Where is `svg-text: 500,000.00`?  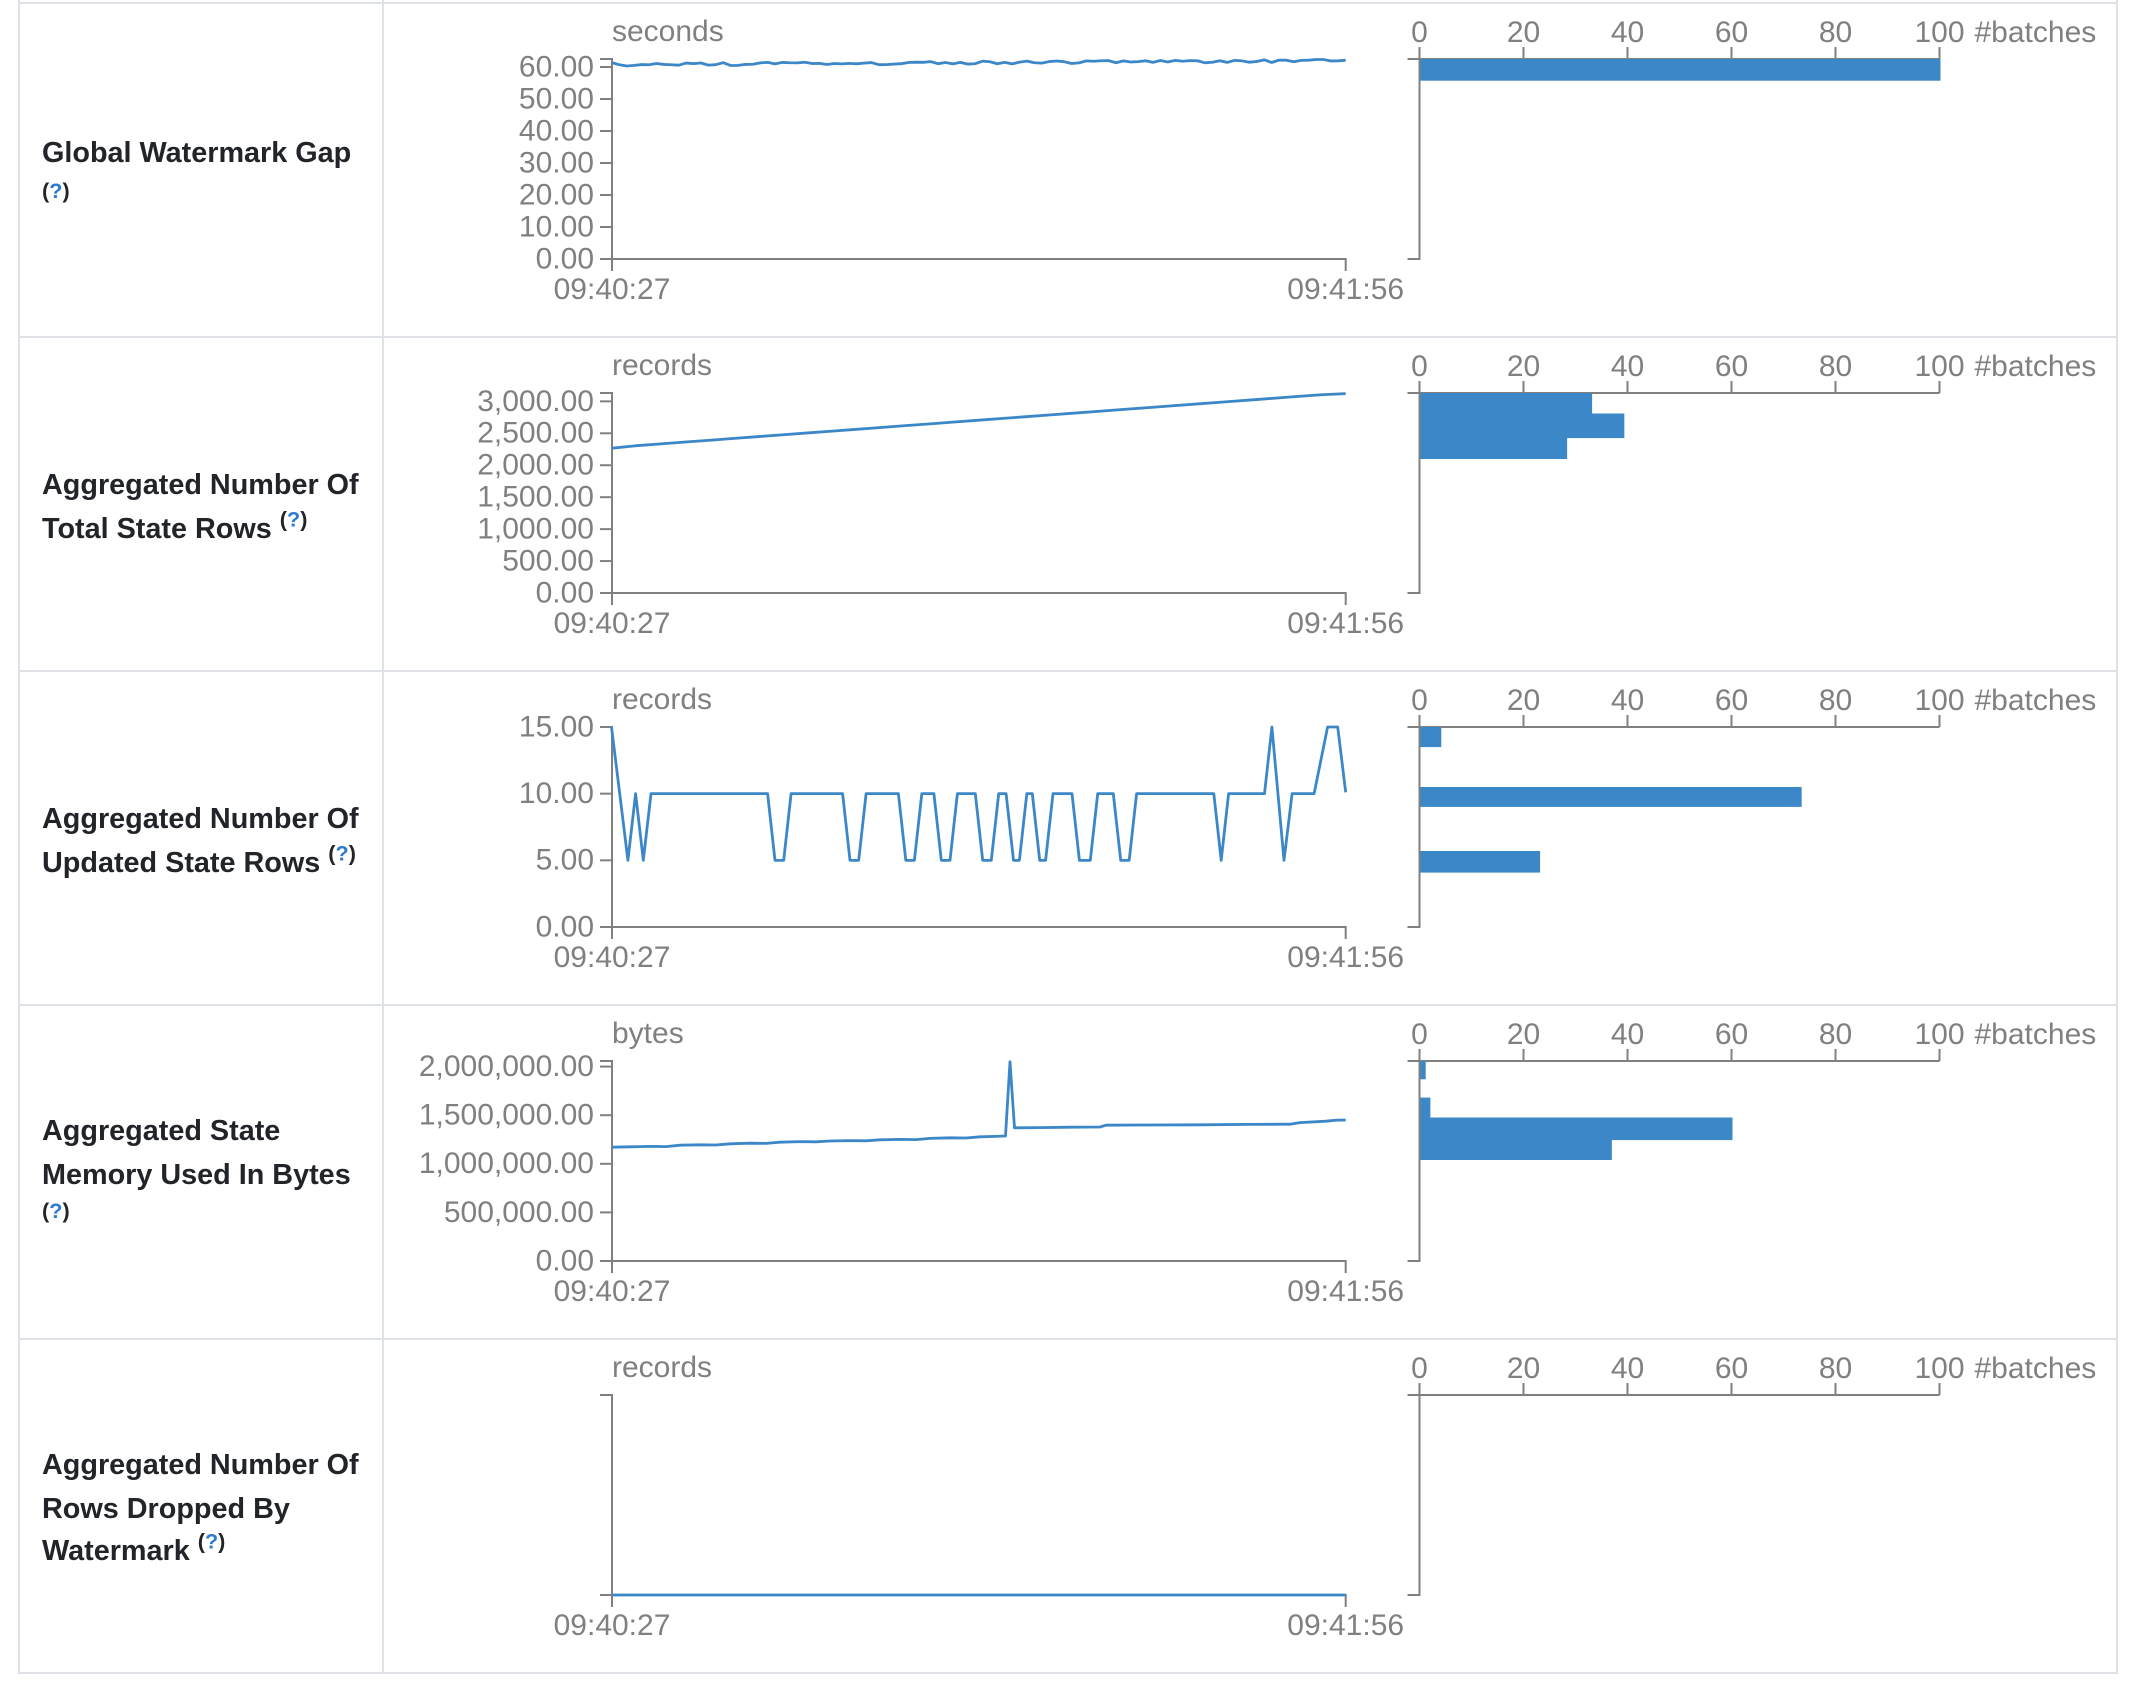
svg-text: 500,000.00 is located at coordinates (519, 1212).